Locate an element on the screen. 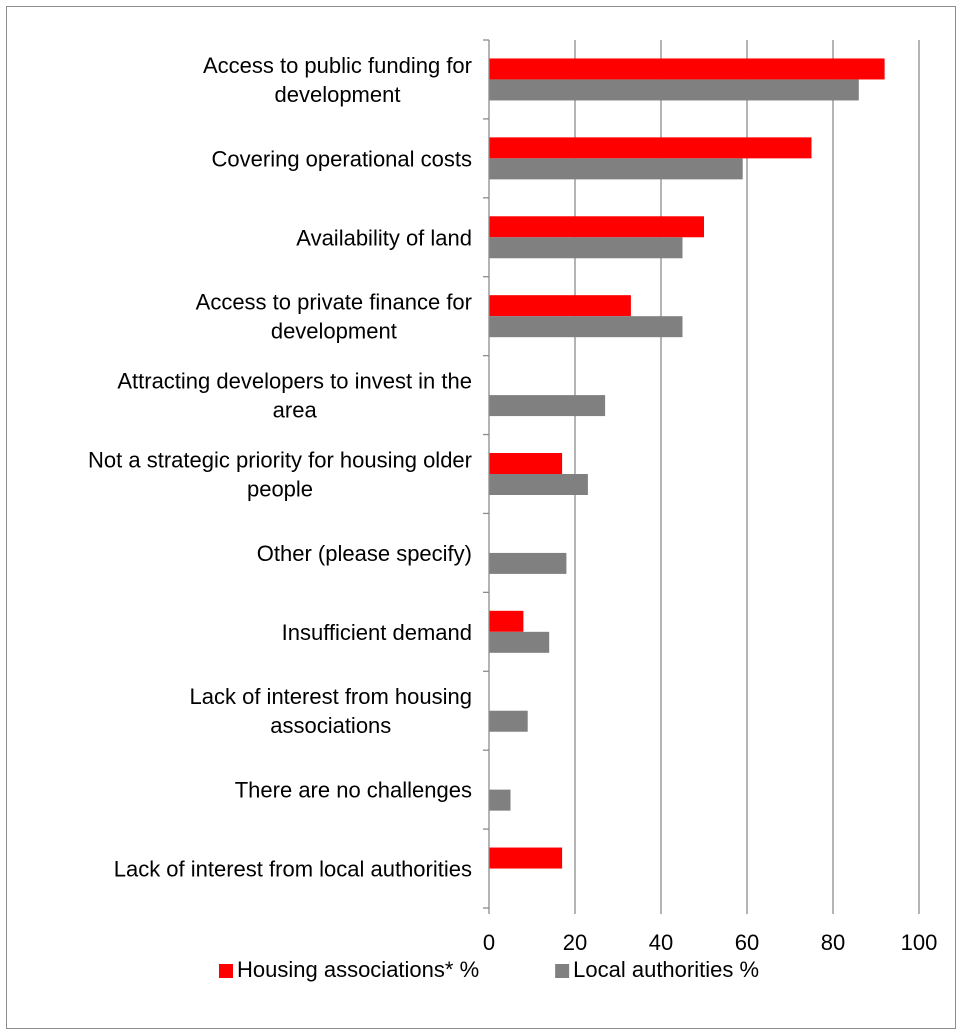  category-label-0: Access to public funding for development is located at coordinates (337, 80).